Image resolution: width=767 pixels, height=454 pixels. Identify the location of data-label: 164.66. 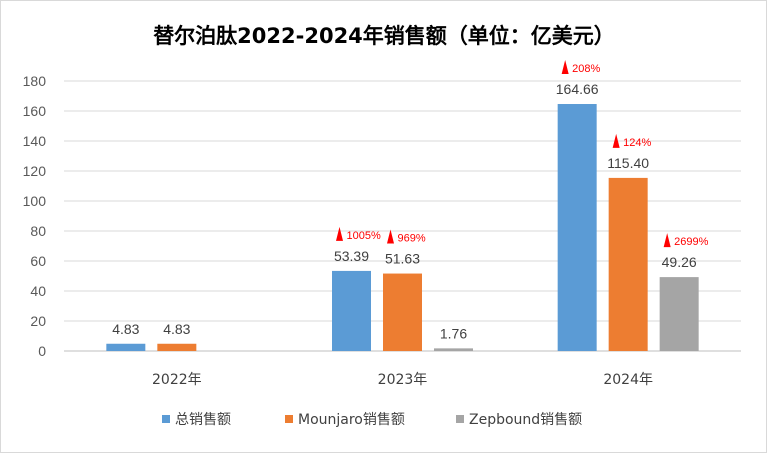
(577, 89).